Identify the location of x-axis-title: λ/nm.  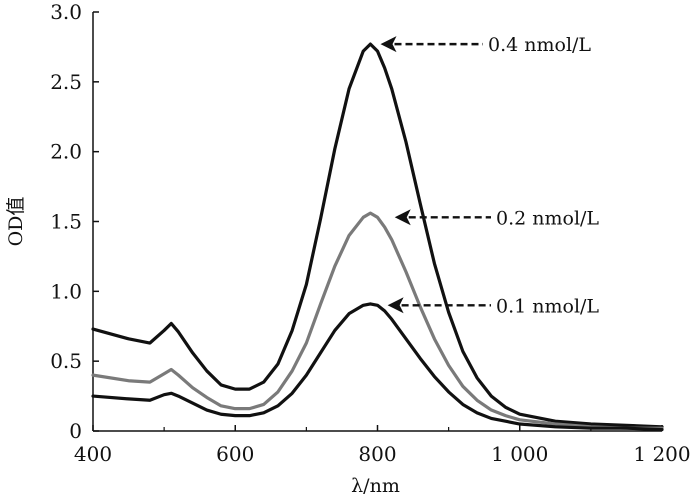
(375, 486).